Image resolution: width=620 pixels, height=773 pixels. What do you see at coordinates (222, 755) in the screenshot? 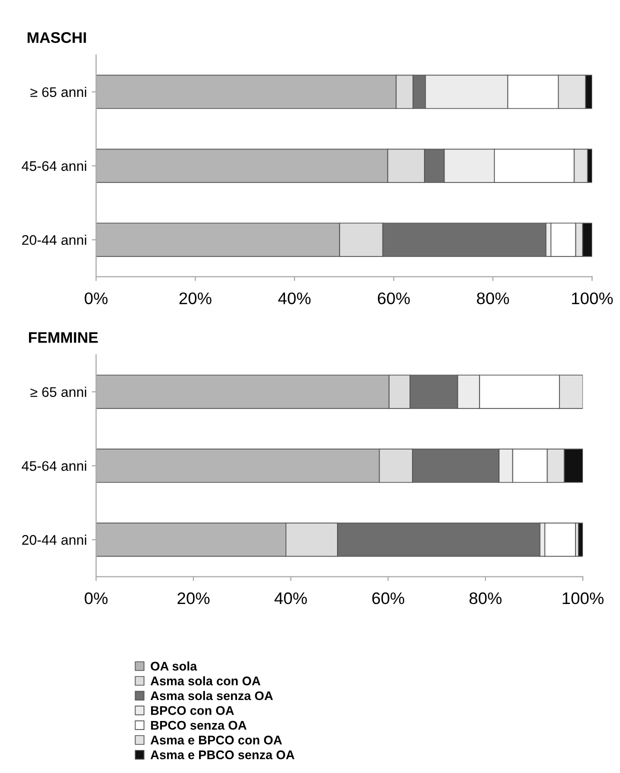
I see `legend-label: Asma e PBCO senza OA` at bounding box center [222, 755].